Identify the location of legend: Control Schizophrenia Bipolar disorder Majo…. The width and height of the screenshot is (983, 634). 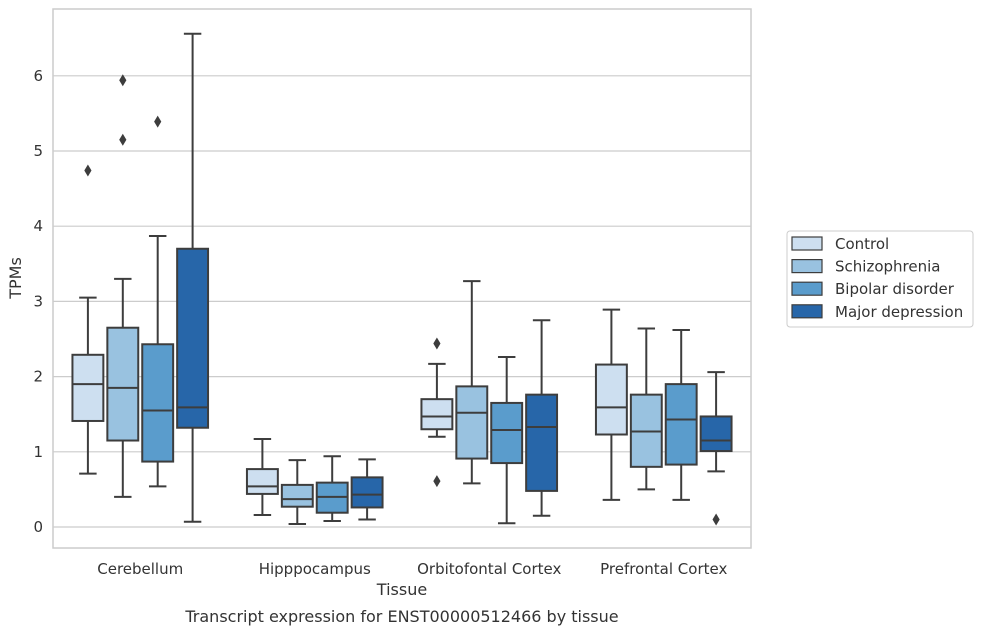
(880, 279).